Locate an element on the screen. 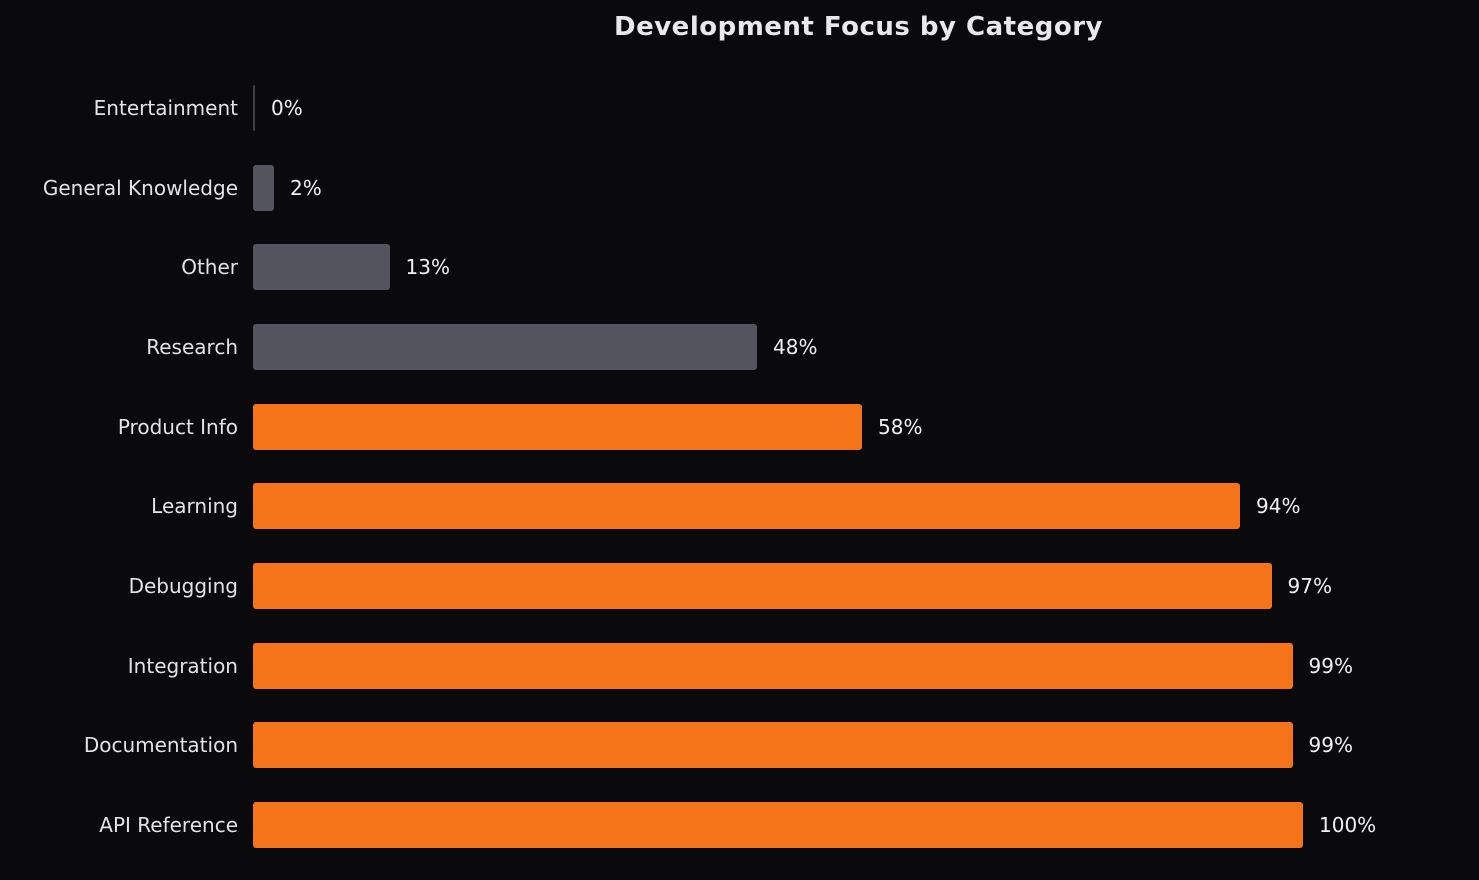 The width and height of the screenshot is (1479, 880). category-label: Learning is located at coordinates (194, 506).